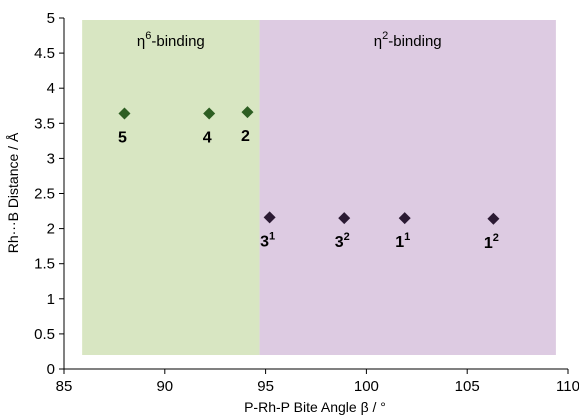  What do you see at coordinates (491, 242) in the screenshot?
I see `point-label: 12` at bounding box center [491, 242].